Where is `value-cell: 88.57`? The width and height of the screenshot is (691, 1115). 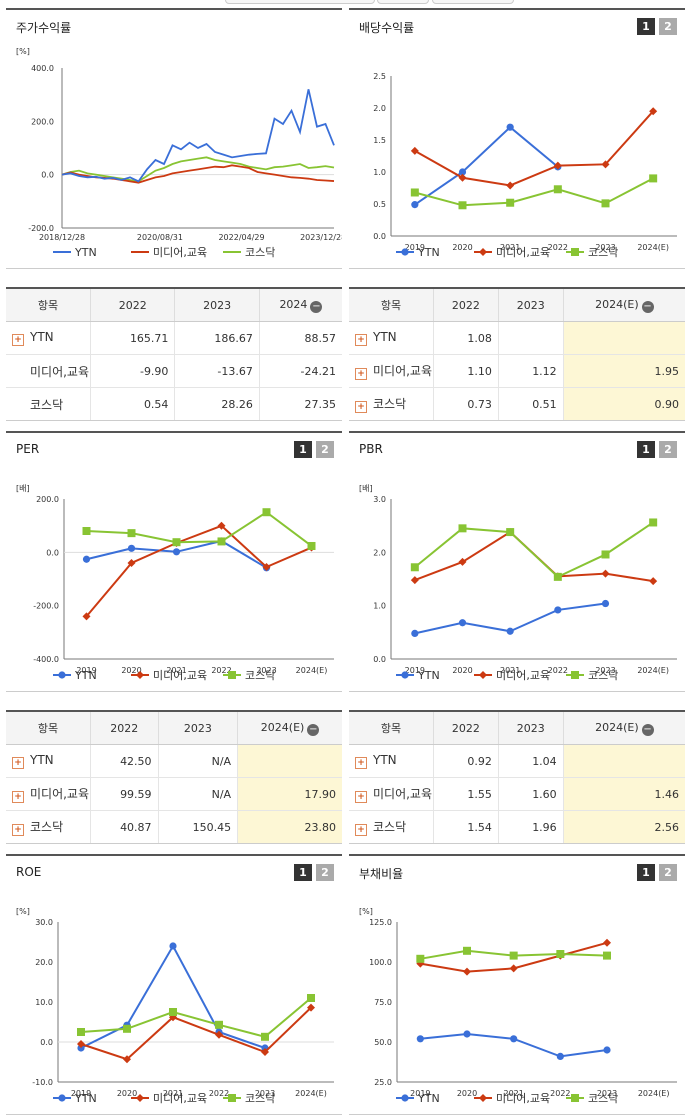
value-cell: 88.57 is located at coordinates (300, 338).